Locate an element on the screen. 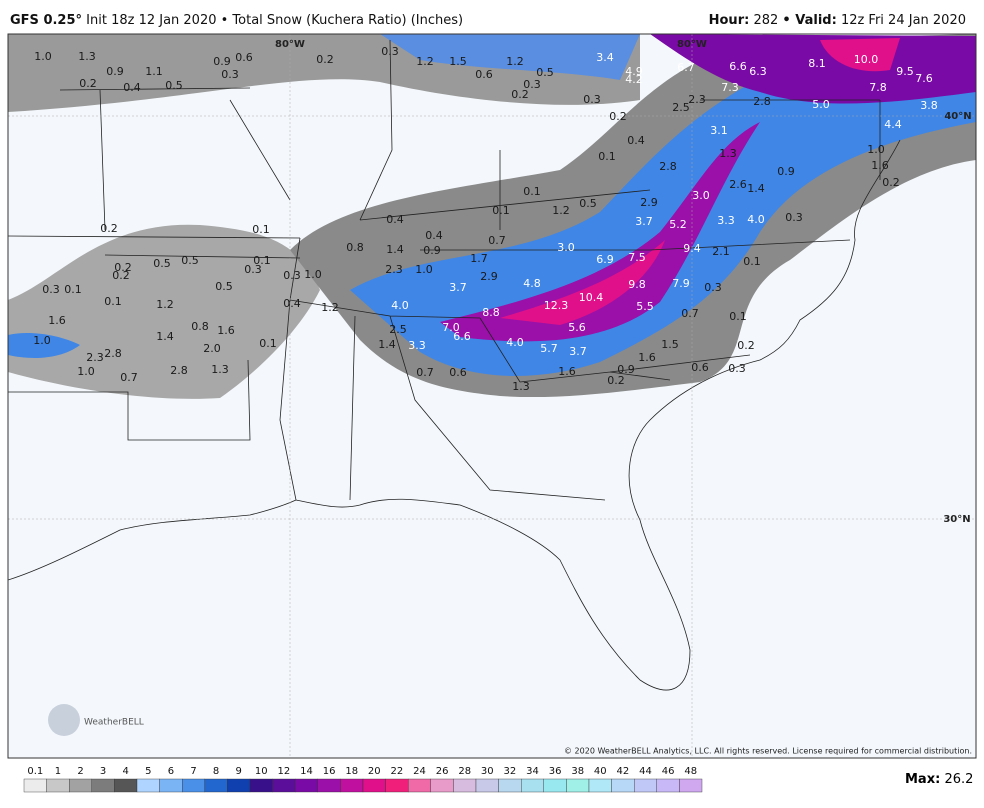 This screenshot has height=808, width=984. colorbar-tick-label: 16 is located at coordinates (329, 771).